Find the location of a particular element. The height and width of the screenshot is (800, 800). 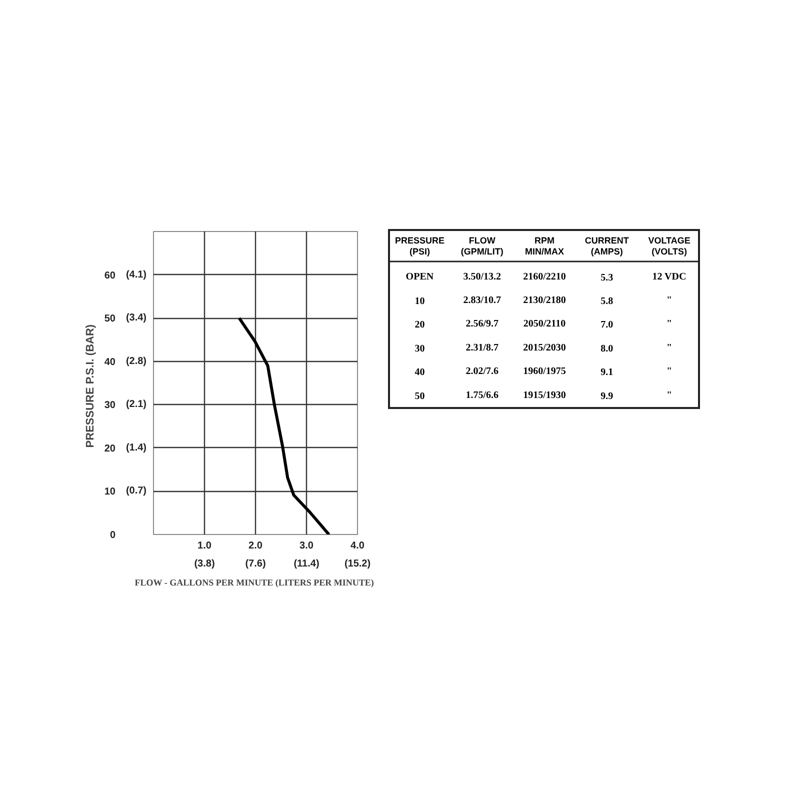

text: 12 VDC is located at coordinates (669, 276).